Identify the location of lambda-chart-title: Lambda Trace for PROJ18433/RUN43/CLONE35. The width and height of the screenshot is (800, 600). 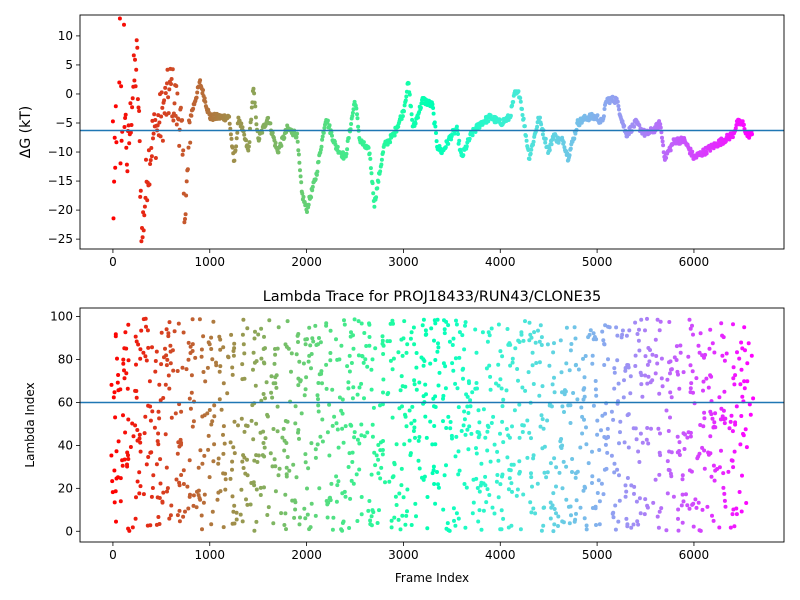
(432, 297).